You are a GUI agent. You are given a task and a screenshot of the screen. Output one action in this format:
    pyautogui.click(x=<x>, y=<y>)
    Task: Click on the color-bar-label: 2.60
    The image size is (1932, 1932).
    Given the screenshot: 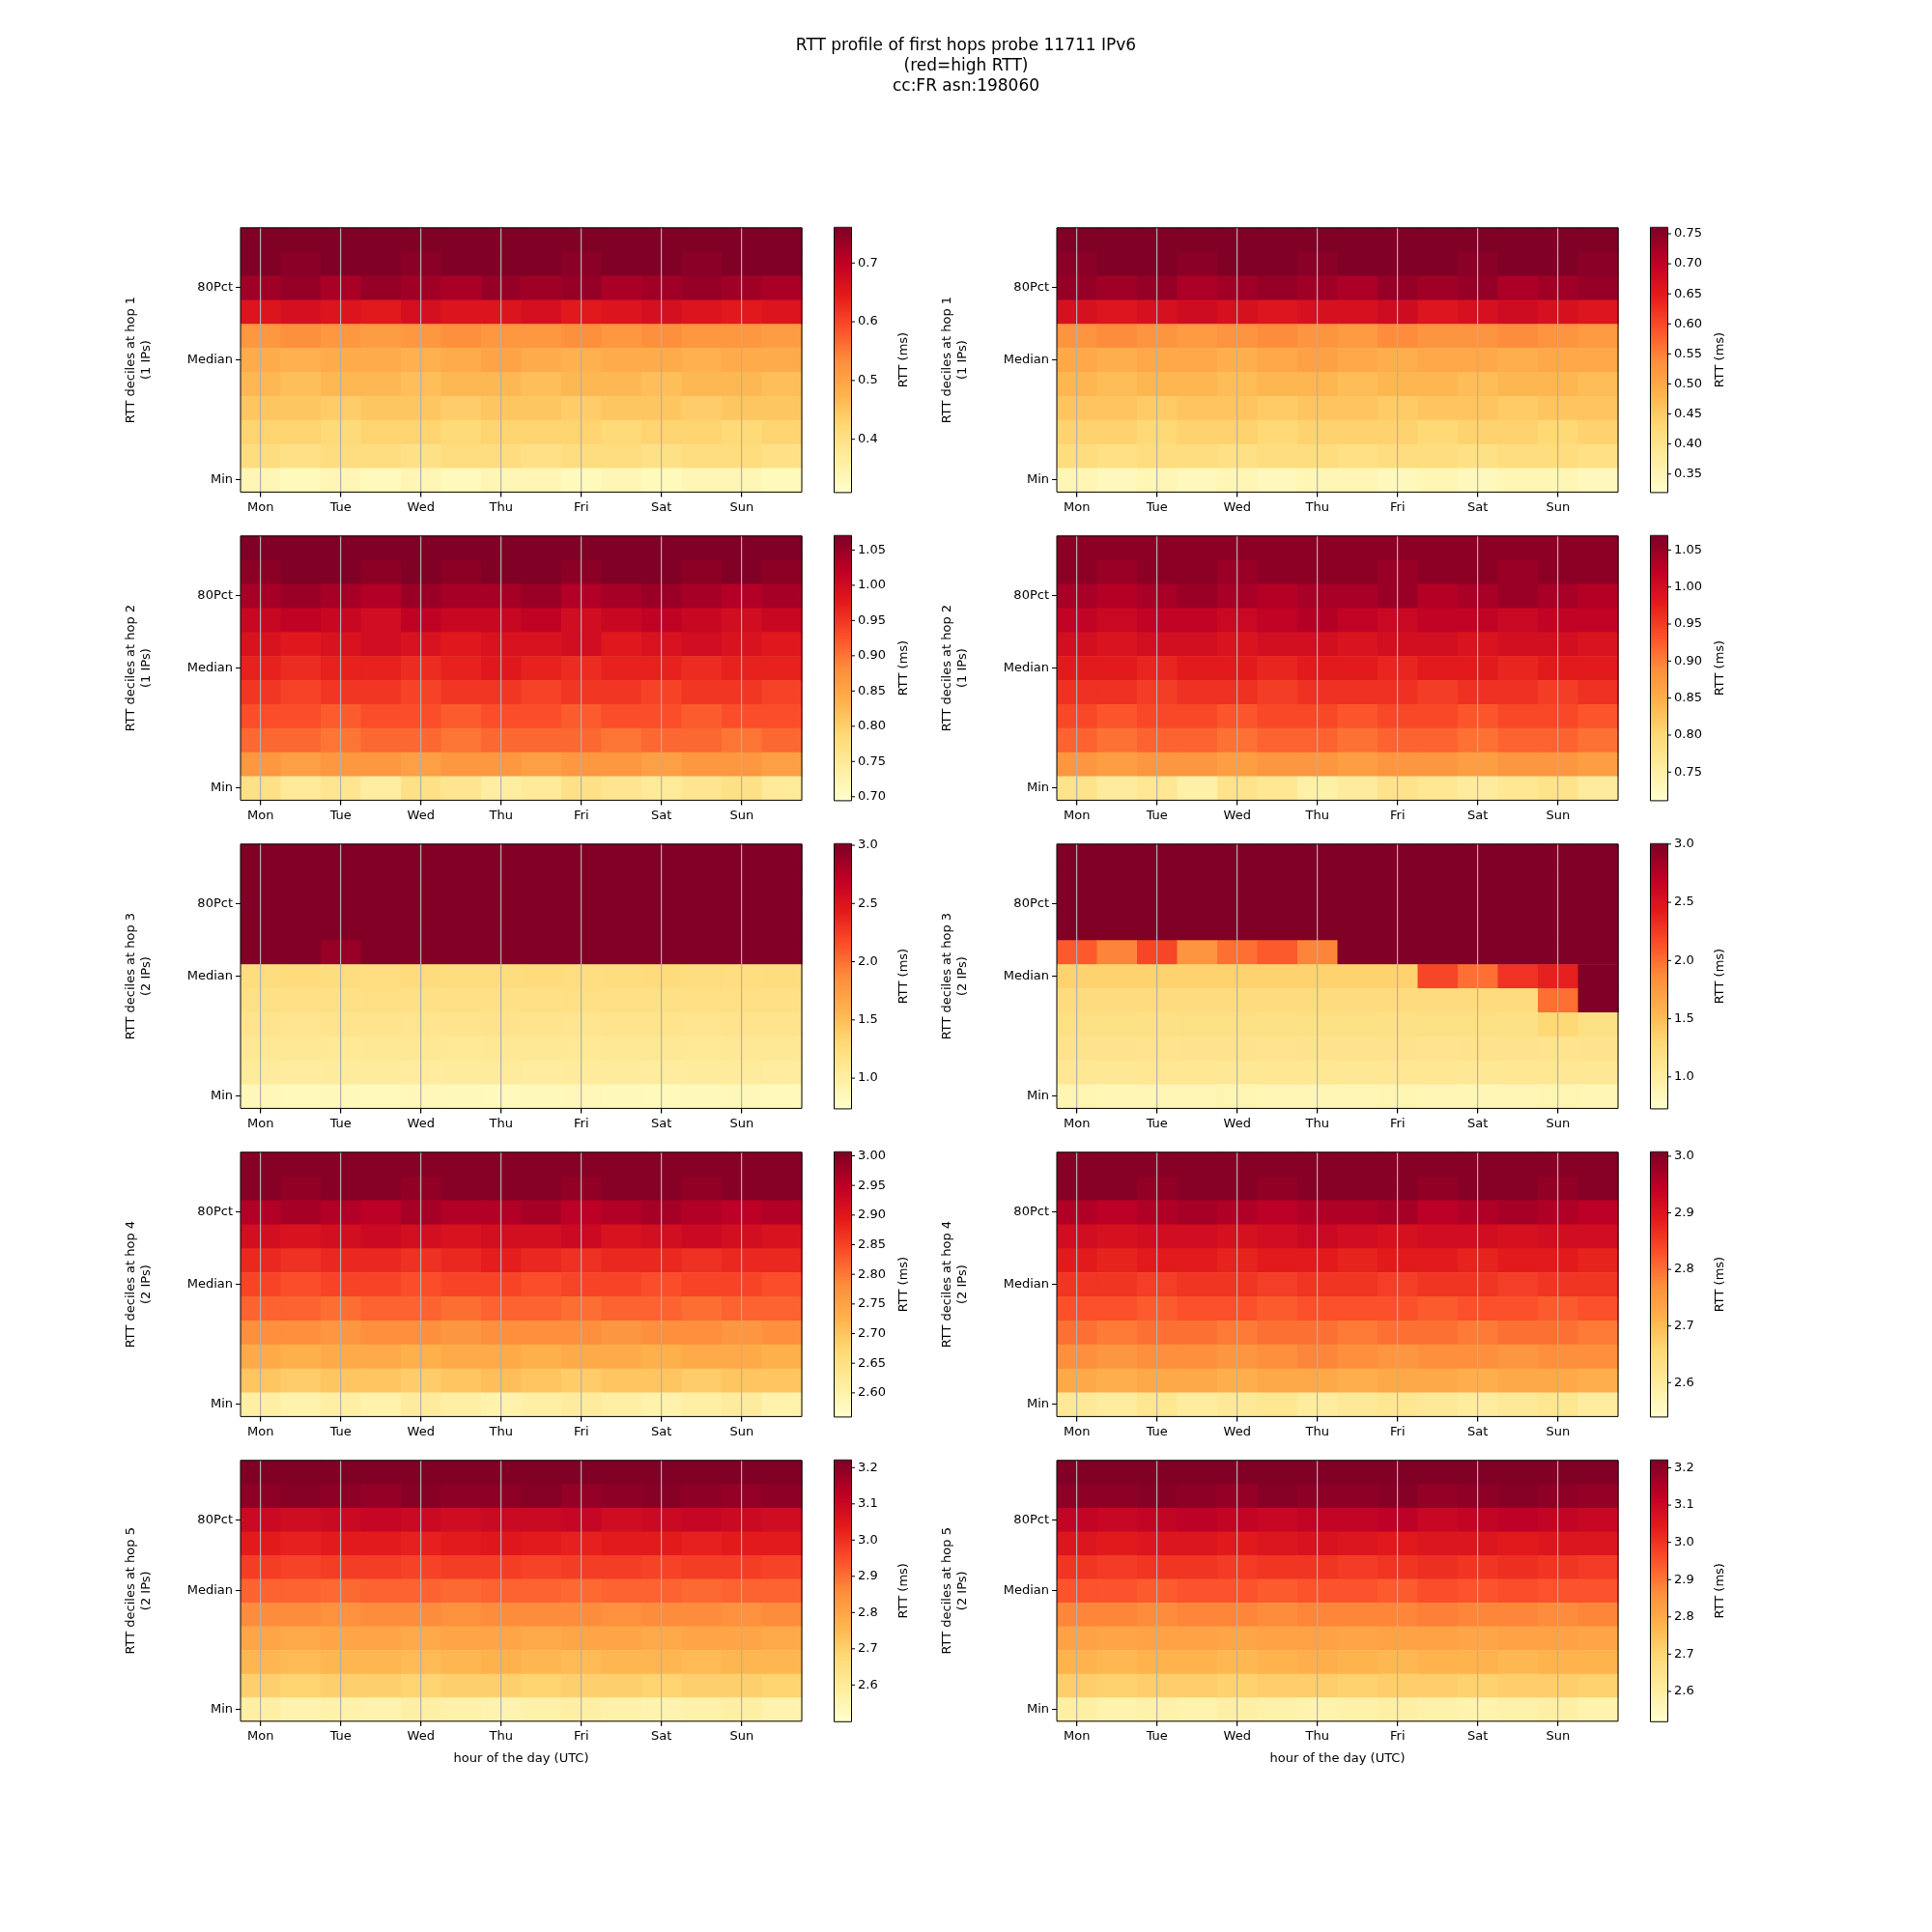 What is the action you would take?
    pyautogui.click(x=872, y=1392)
    